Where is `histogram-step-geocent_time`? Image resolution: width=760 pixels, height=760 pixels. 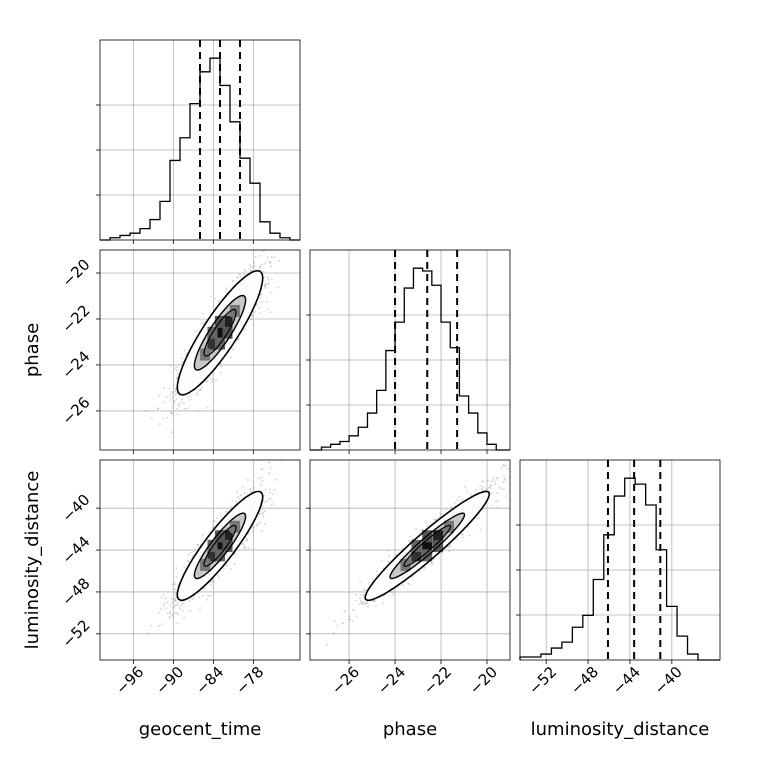
histogram-step-geocent_time is located at coordinates (200, 149).